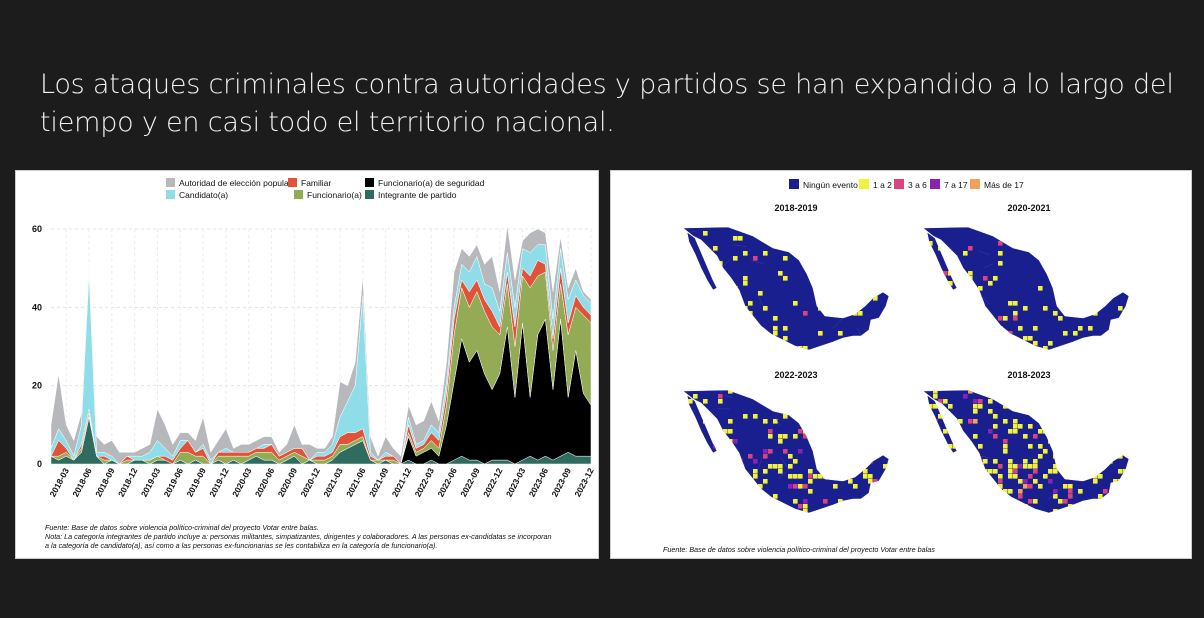  What do you see at coordinates (584, 482) in the screenshot?
I see `x-tick-label: 2023-12` at bounding box center [584, 482].